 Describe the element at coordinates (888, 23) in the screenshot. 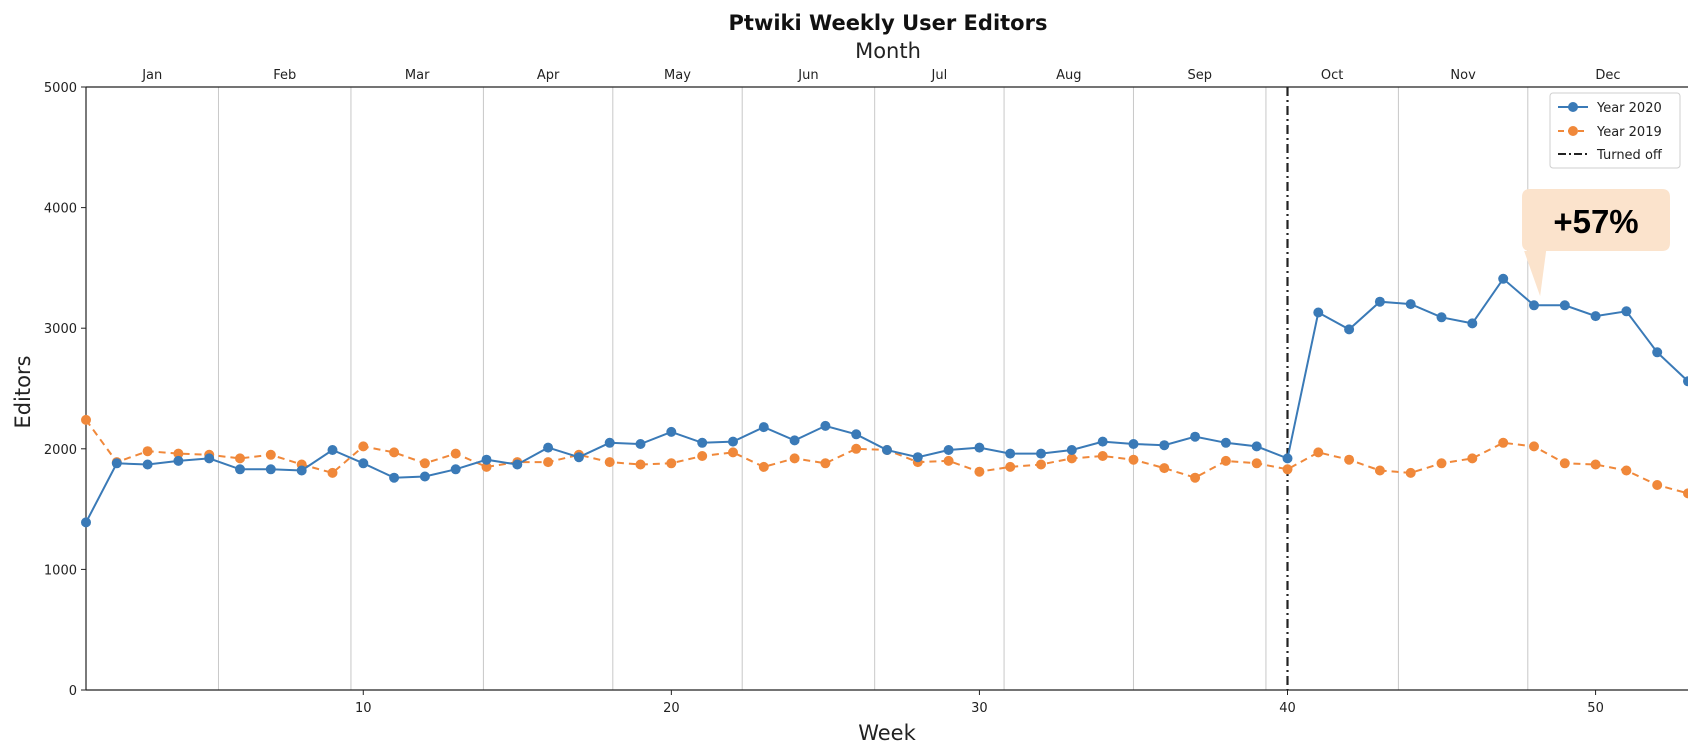

I see `chart-title: Ptwiki Weekly User Editors` at that location.